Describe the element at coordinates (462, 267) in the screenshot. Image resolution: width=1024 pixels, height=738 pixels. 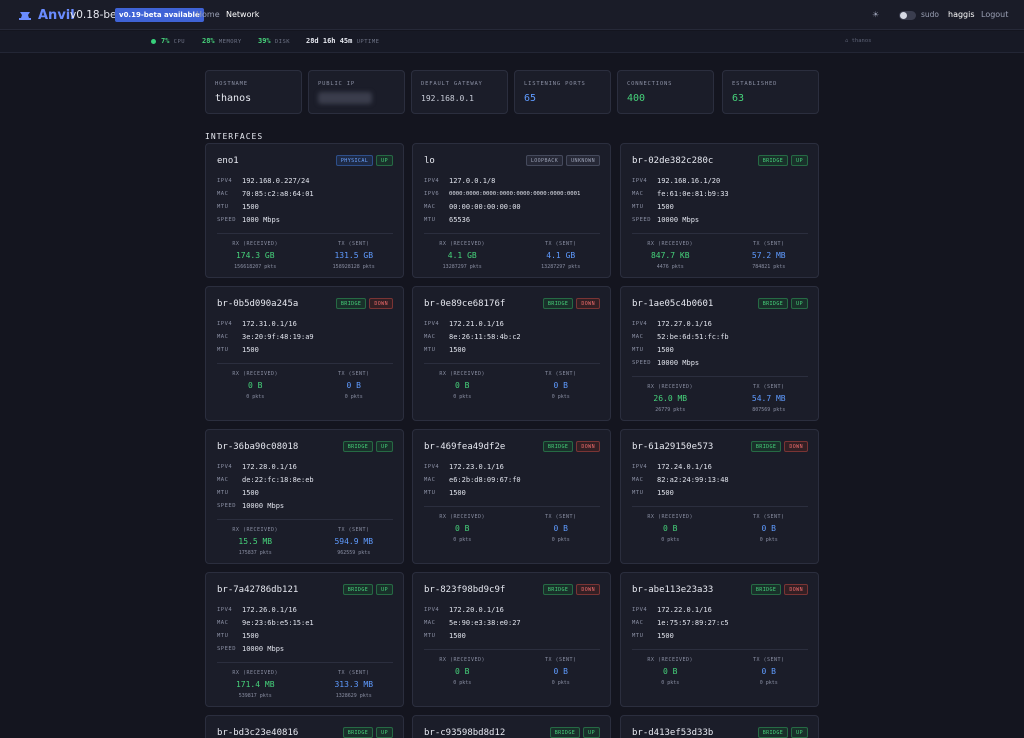
I see `rx-packets: 13287297 pkts` at that location.